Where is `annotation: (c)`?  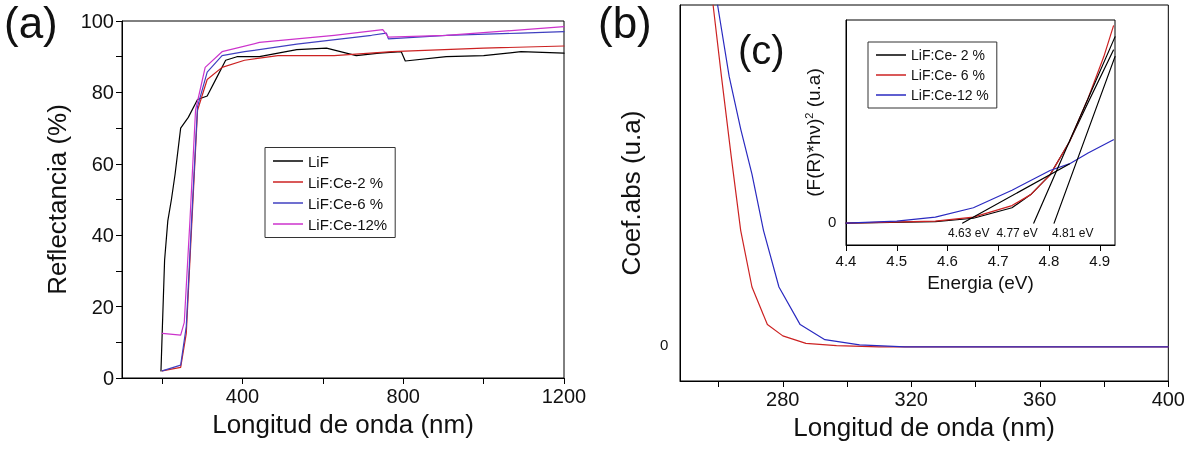 annotation: (c) is located at coordinates (761, 50).